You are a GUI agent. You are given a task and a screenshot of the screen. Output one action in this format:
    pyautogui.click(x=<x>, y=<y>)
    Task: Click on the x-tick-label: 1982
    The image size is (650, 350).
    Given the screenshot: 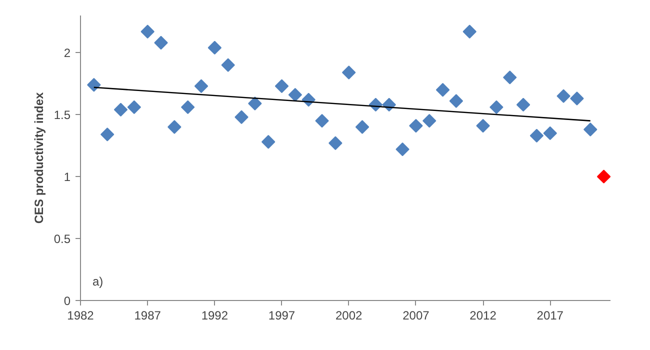 What is the action you would take?
    pyautogui.click(x=80, y=315)
    